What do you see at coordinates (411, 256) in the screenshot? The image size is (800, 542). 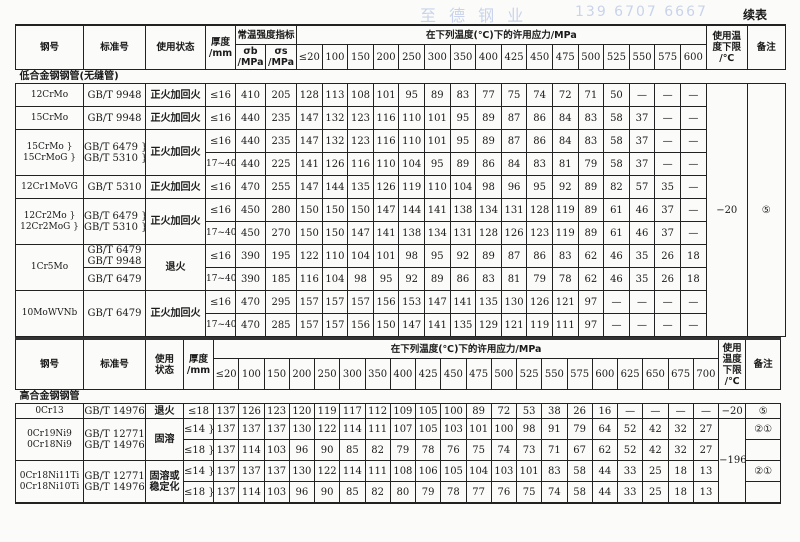 I see `stress-value: 98` at bounding box center [411, 256].